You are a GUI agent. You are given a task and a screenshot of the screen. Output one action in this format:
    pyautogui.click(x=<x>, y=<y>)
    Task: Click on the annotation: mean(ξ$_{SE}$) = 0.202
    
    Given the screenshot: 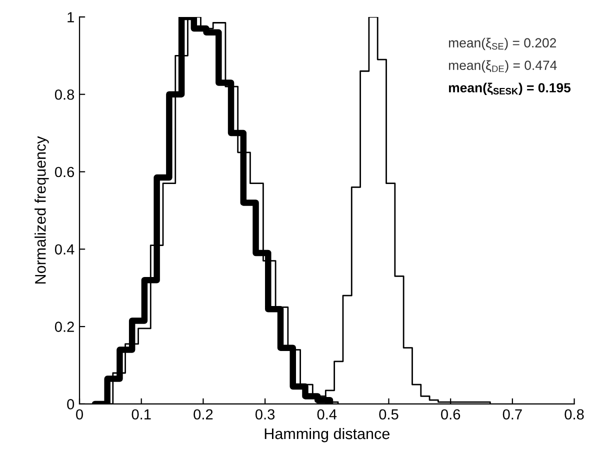 What is the action you would take?
    pyautogui.click(x=502, y=44)
    